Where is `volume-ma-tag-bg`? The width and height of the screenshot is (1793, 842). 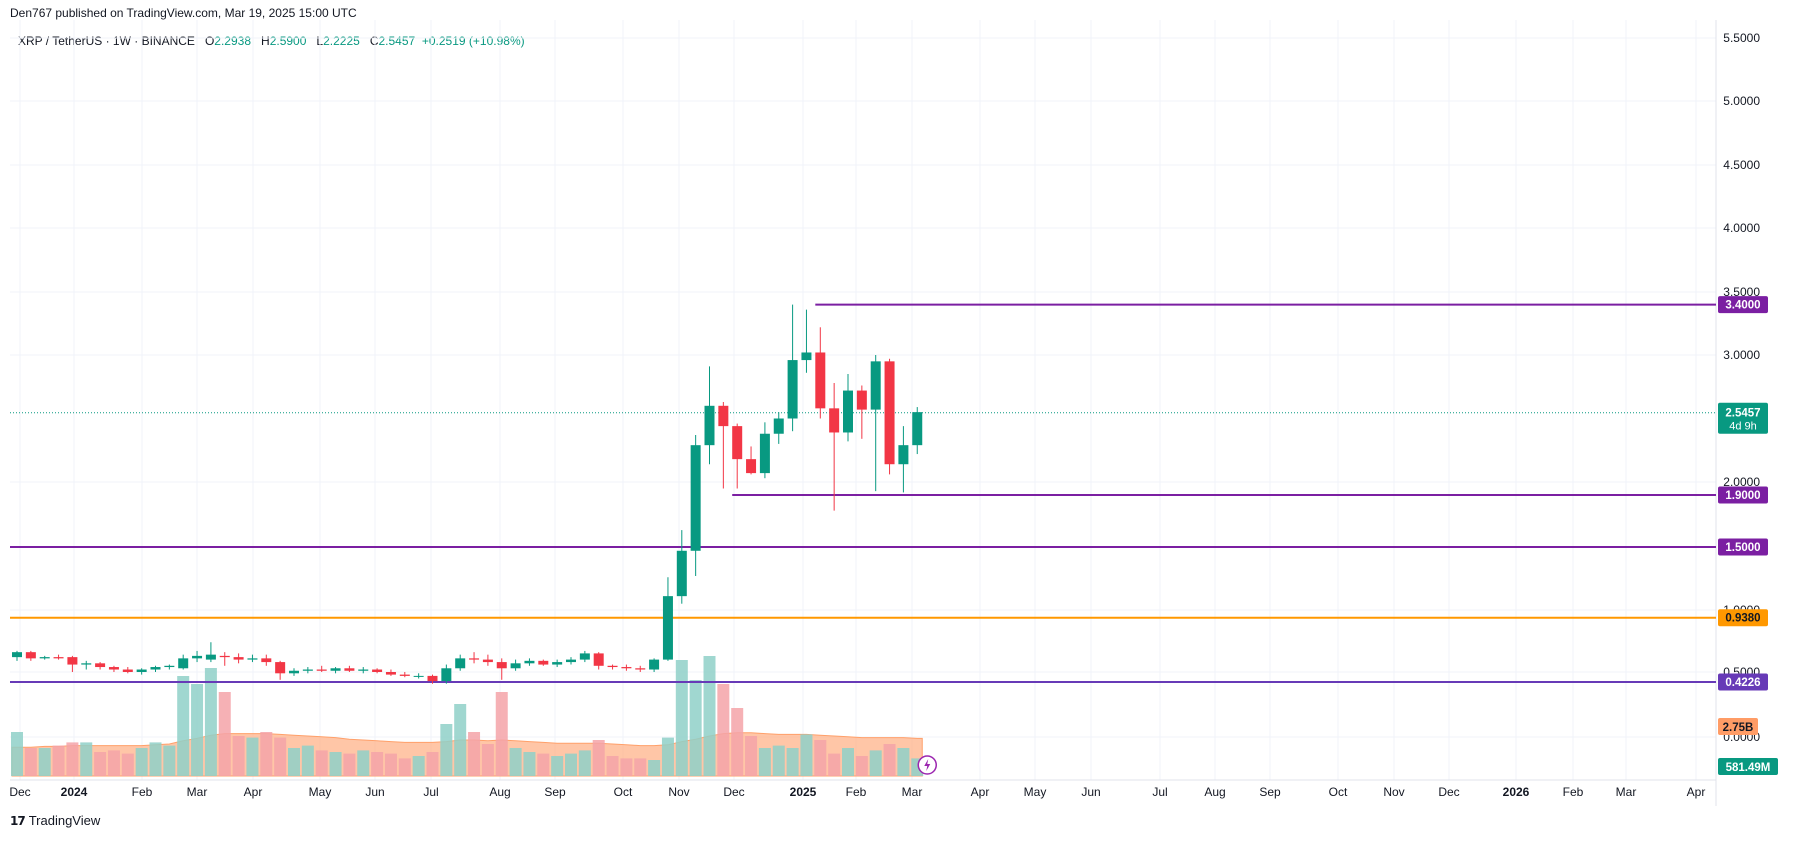
volume-ma-tag-bg is located at coordinates (1738, 726).